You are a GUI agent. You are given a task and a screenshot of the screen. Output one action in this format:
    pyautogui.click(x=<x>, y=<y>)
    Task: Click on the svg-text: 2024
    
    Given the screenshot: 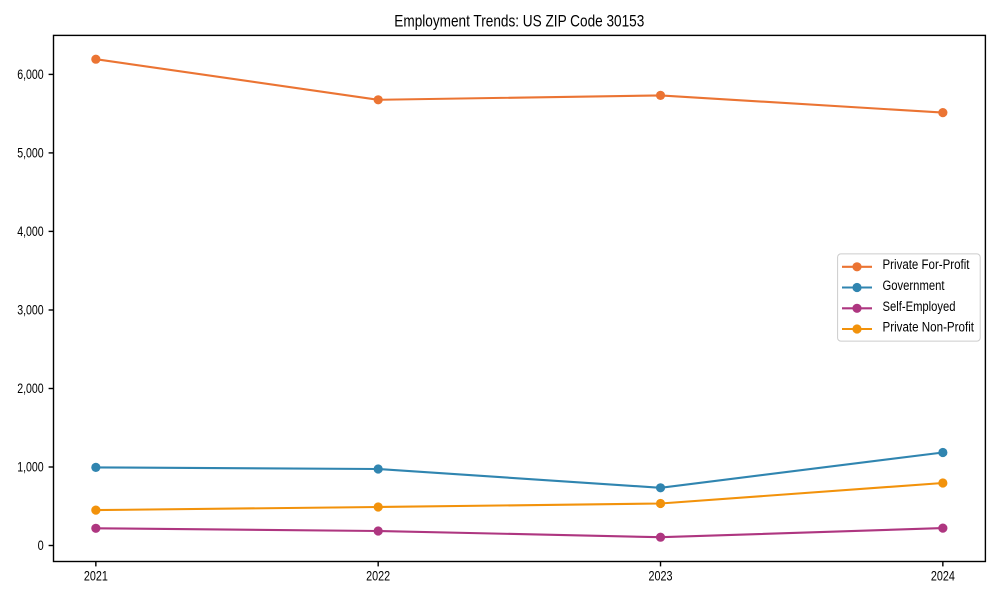 What is the action you would take?
    pyautogui.click(x=943, y=575)
    